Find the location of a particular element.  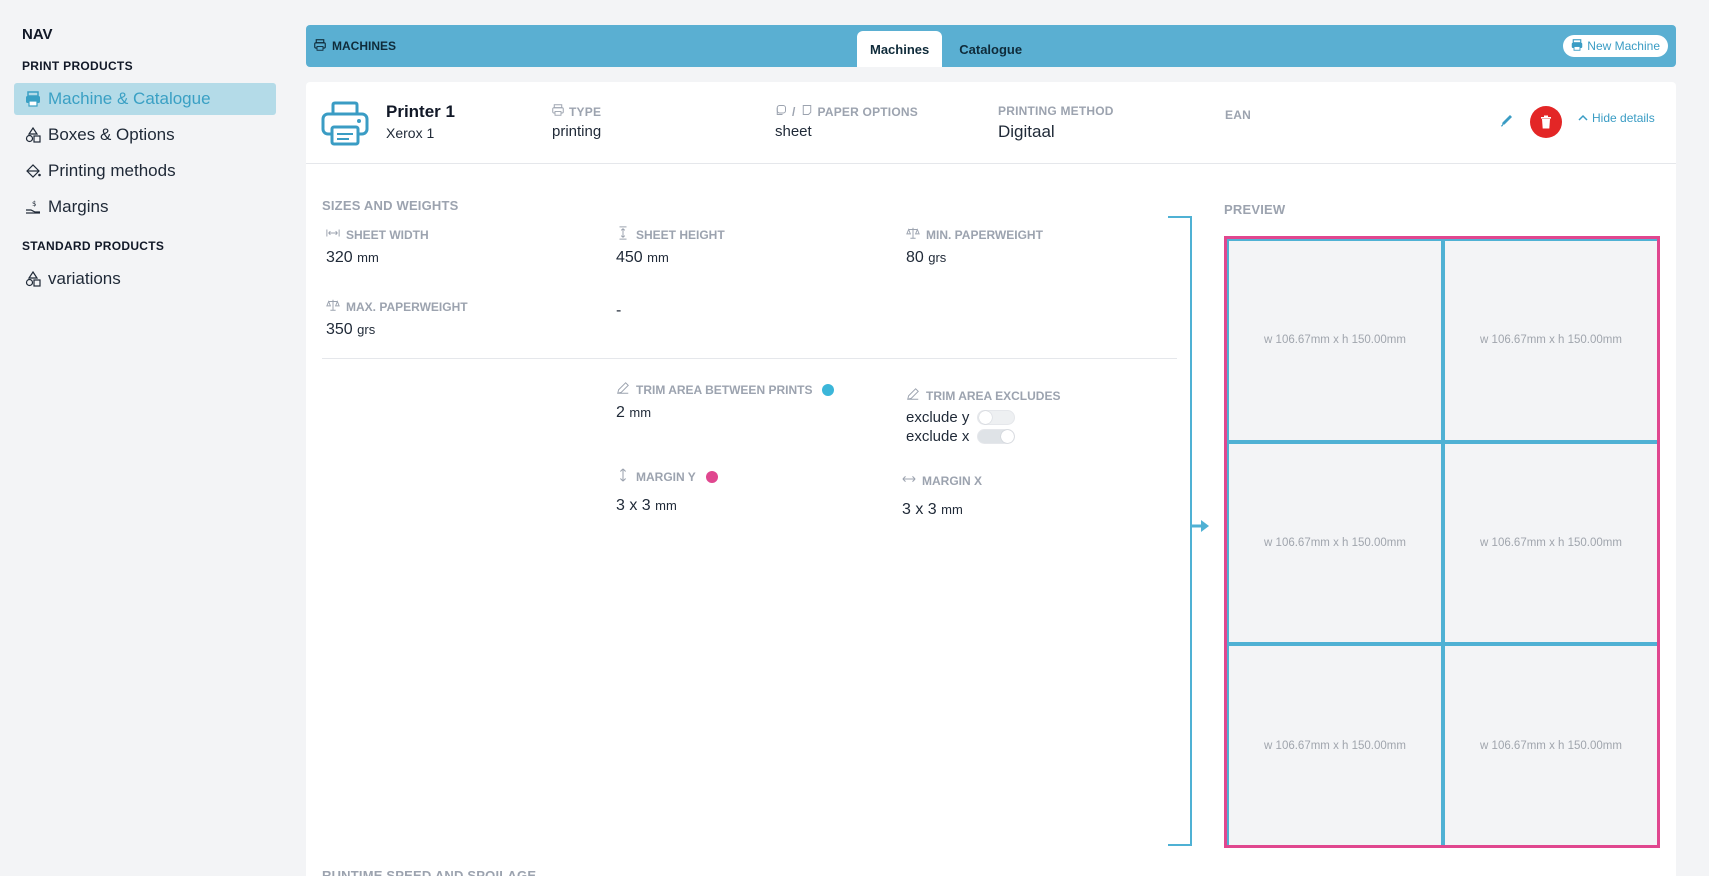

section-divider is located at coordinates (749, 358).